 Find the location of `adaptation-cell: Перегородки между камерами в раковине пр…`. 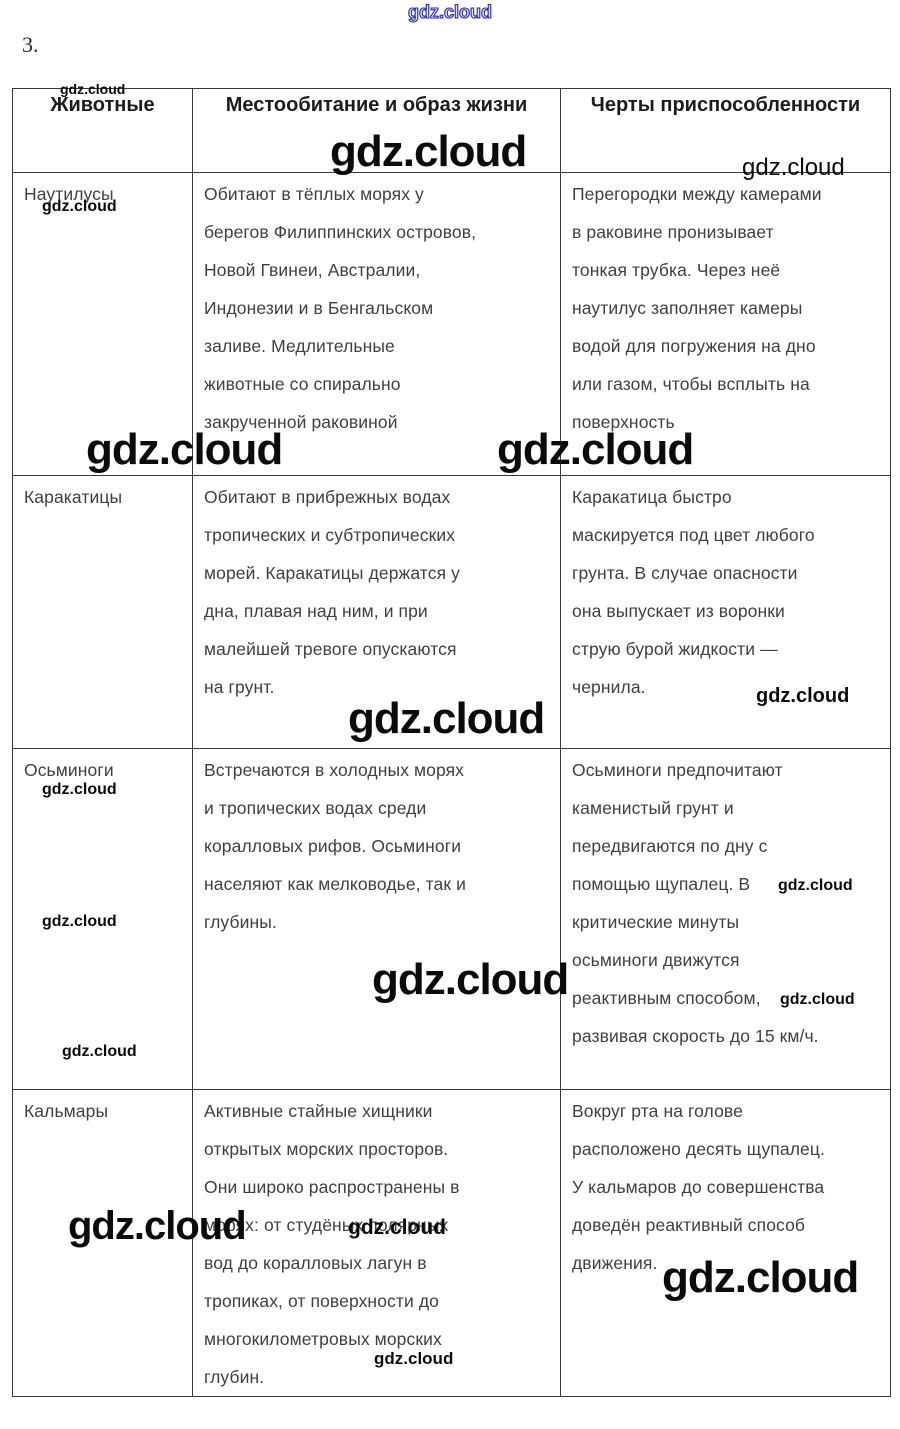

adaptation-cell: Перегородки между камерами в раковине пр… is located at coordinates (725, 324).